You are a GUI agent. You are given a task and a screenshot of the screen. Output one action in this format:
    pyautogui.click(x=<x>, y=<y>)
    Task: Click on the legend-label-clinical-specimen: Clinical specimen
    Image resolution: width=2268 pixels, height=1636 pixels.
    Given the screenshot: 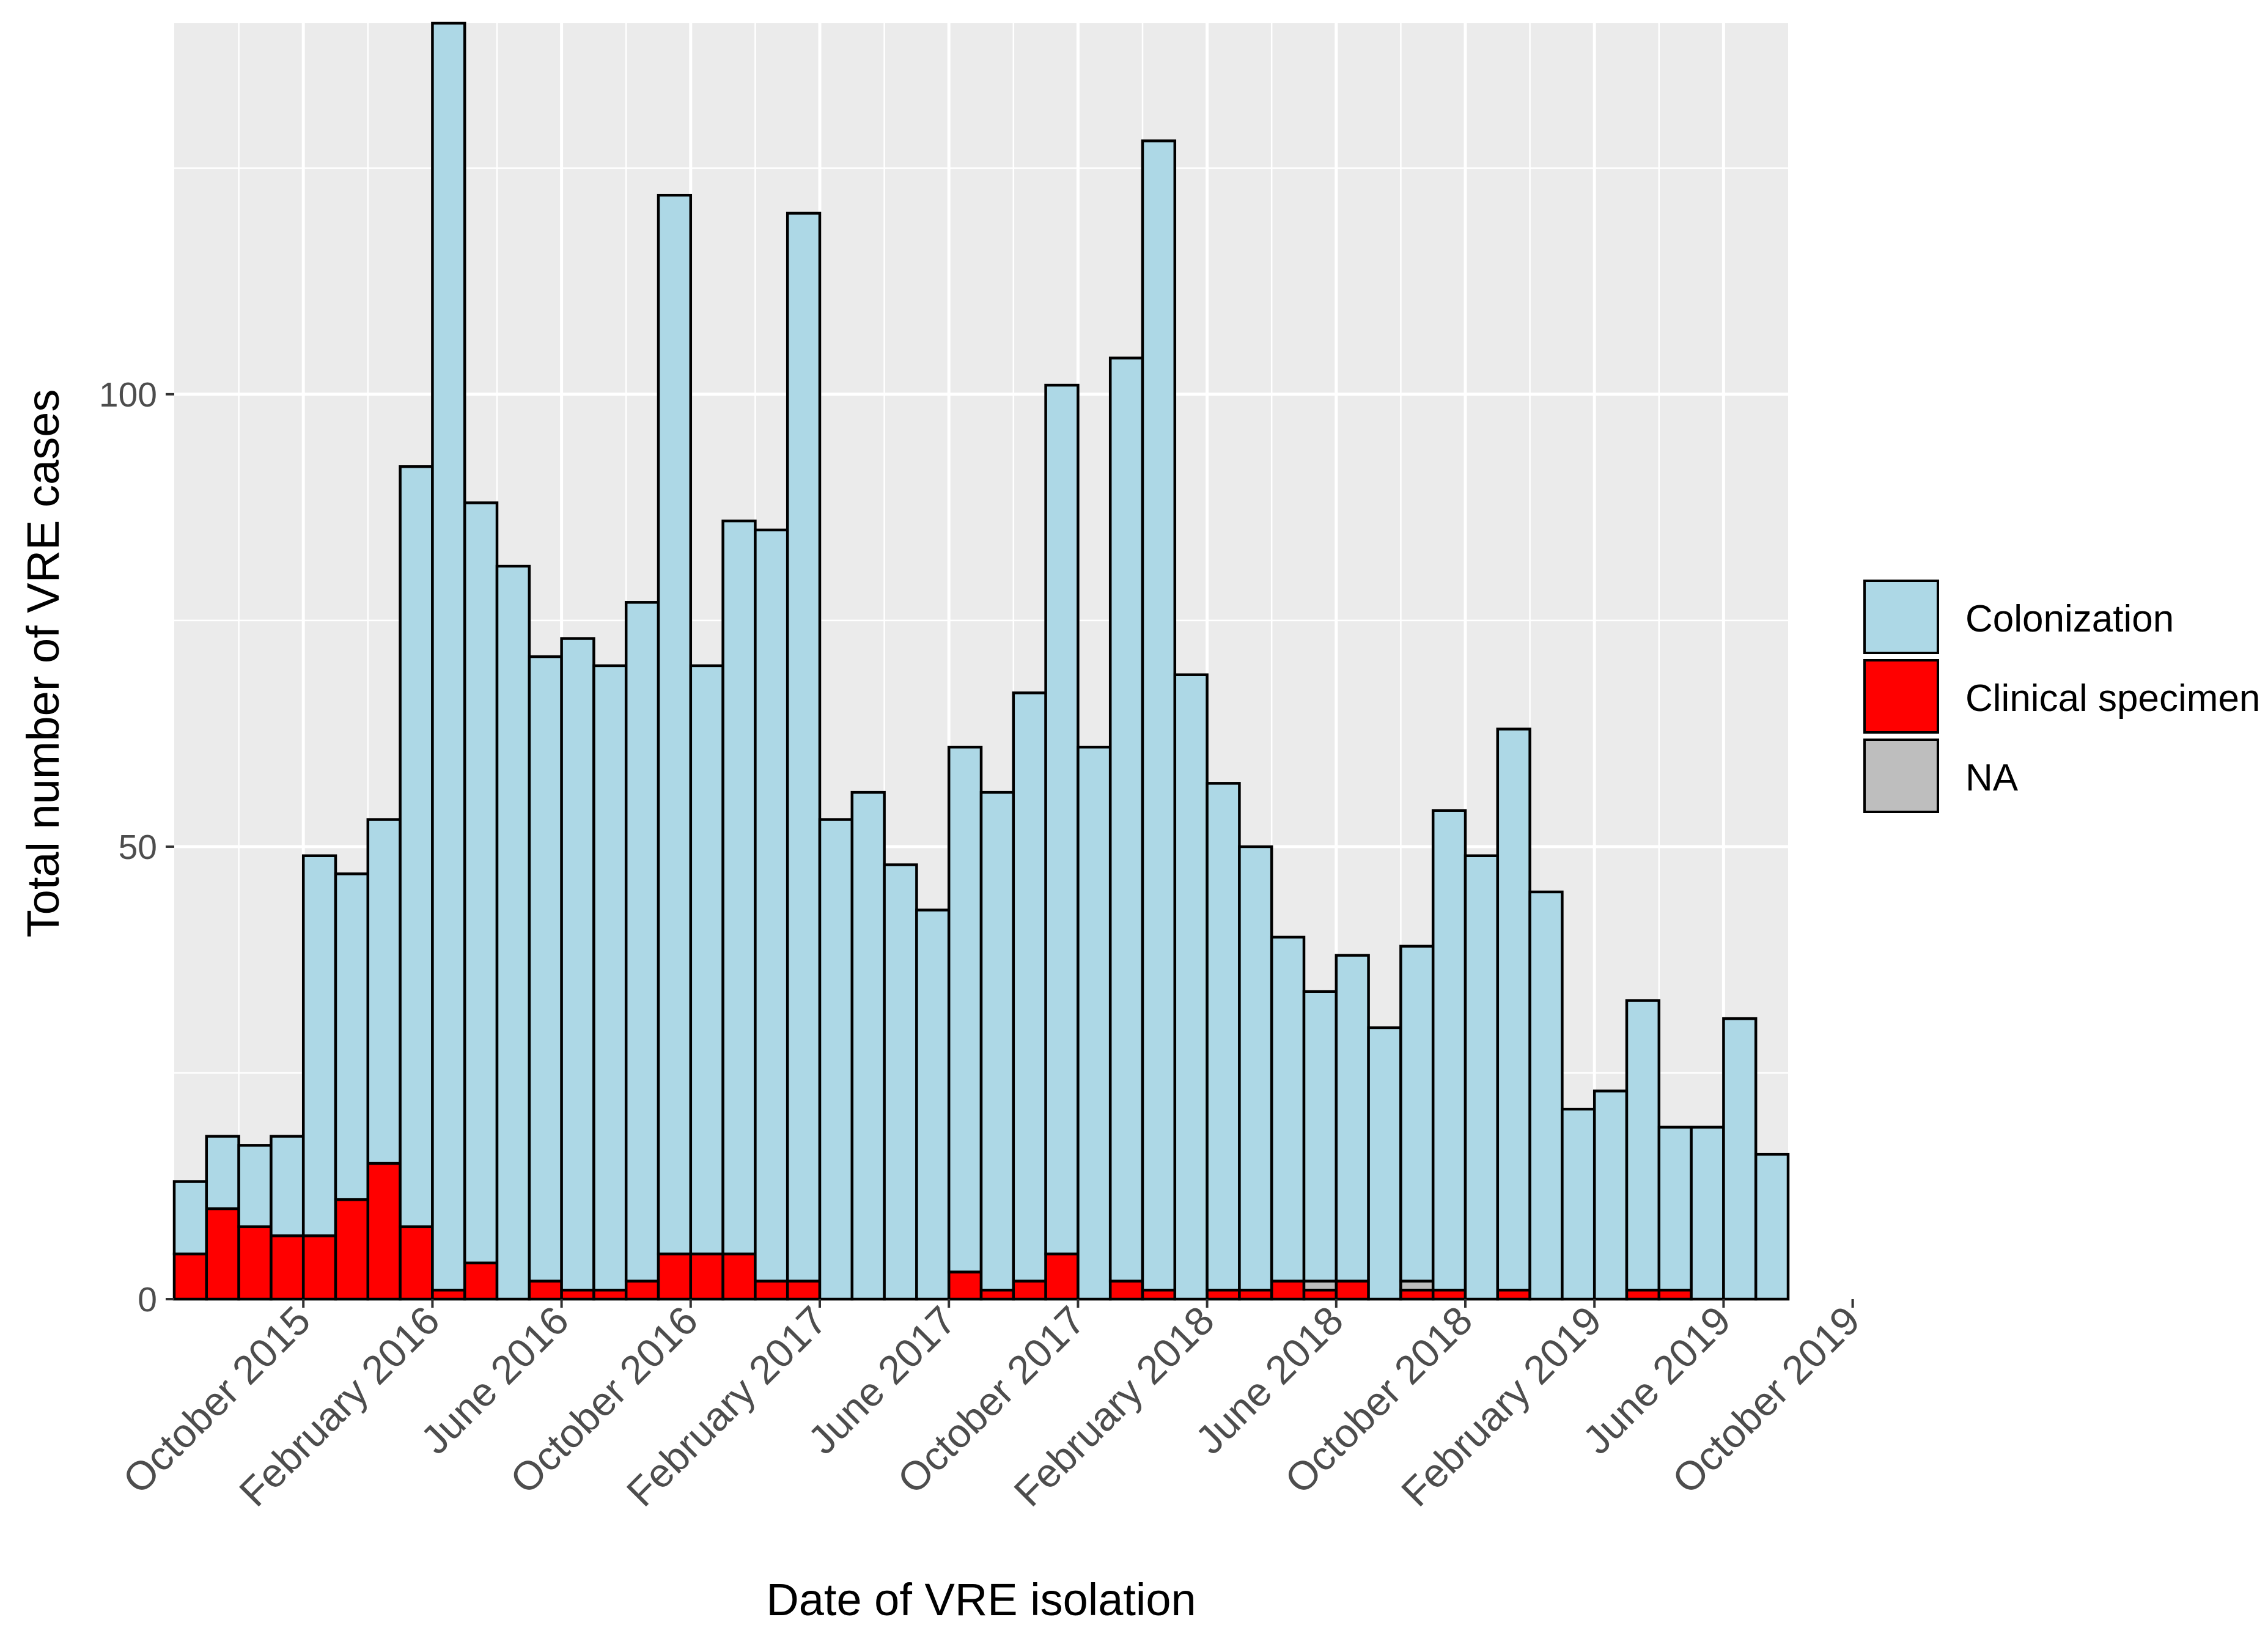 What is the action you would take?
    pyautogui.click(x=2112, y=698)
    